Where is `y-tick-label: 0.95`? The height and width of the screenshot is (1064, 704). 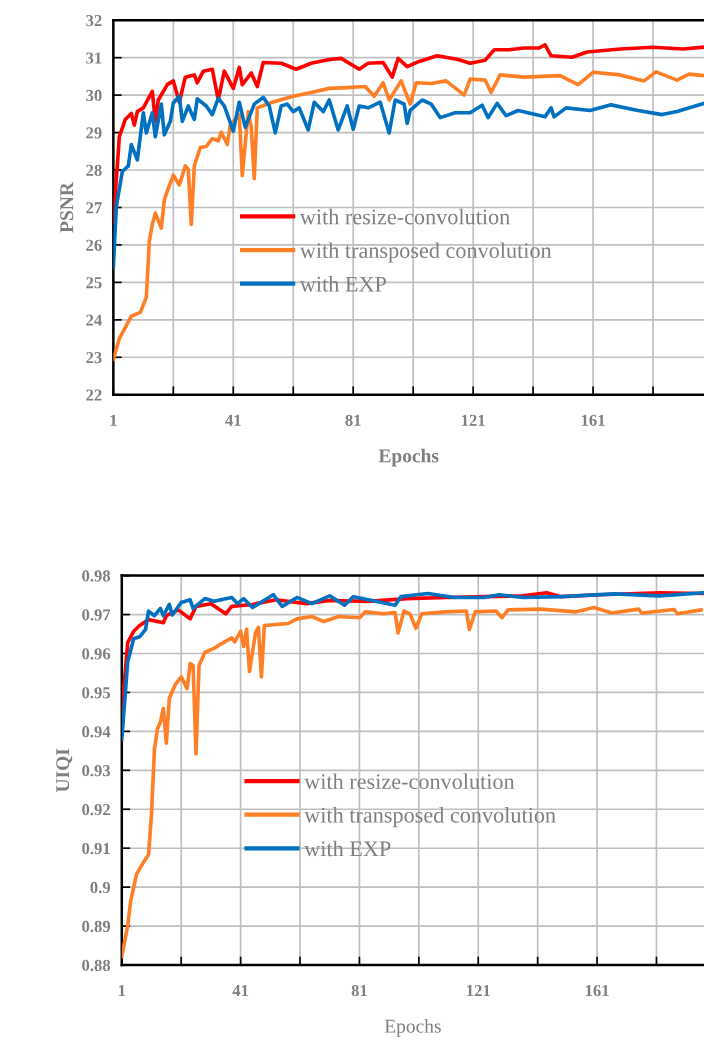
y-tick-label: 0.95 is located at coordinates (96, 693).